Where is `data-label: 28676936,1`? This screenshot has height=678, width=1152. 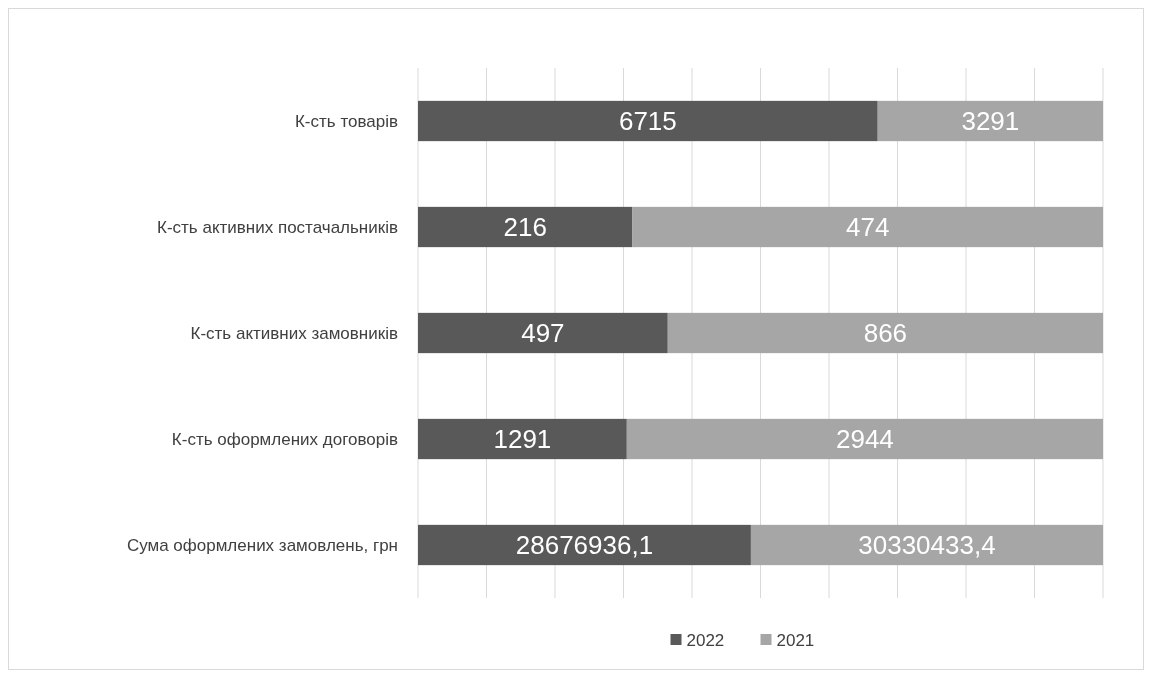
data-label: 28676936,1 is located at coordinates (584, 545).